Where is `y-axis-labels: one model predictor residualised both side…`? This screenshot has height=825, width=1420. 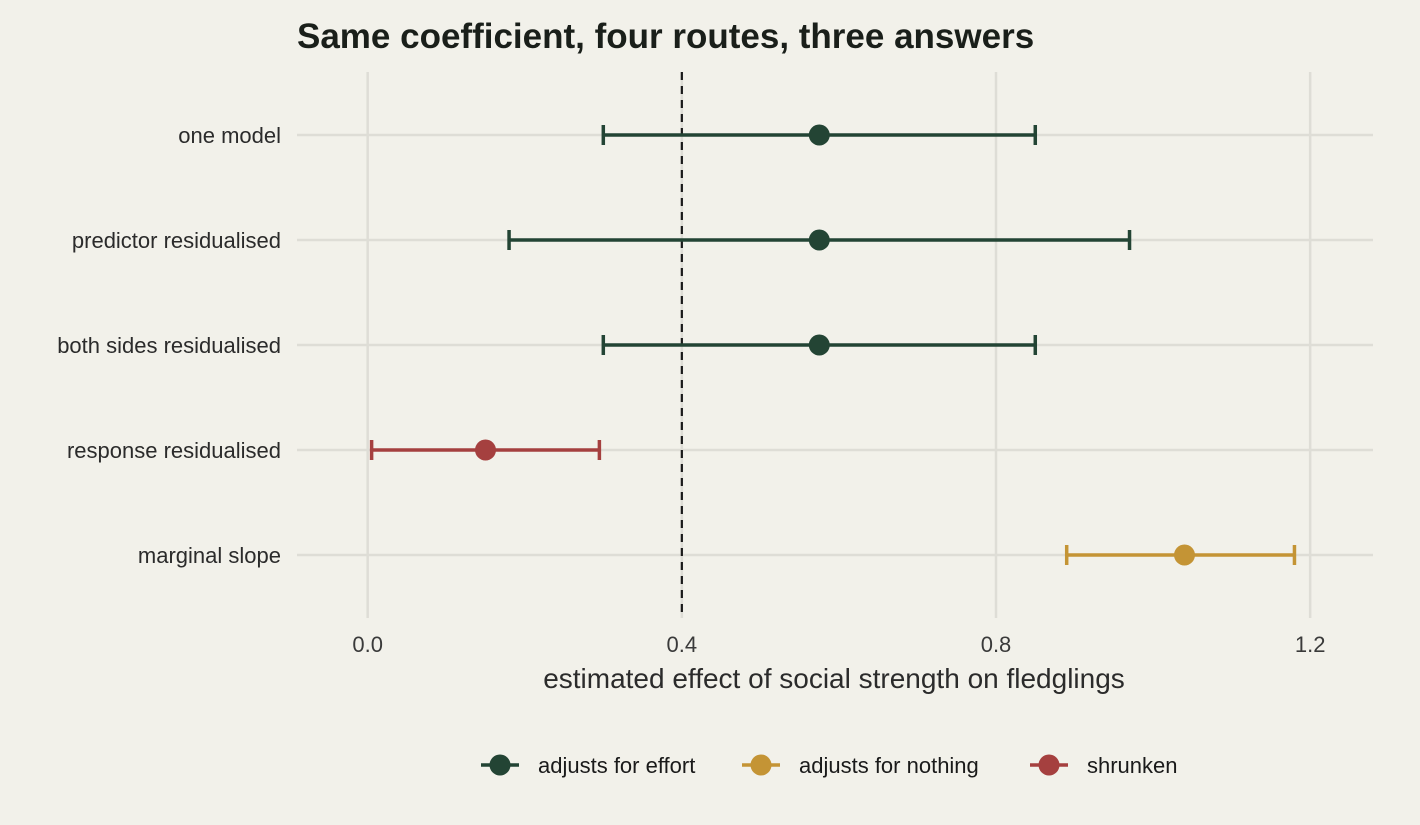
y-axis-labels: one model predictor residualised both side… is located at coordinates (169, 345).